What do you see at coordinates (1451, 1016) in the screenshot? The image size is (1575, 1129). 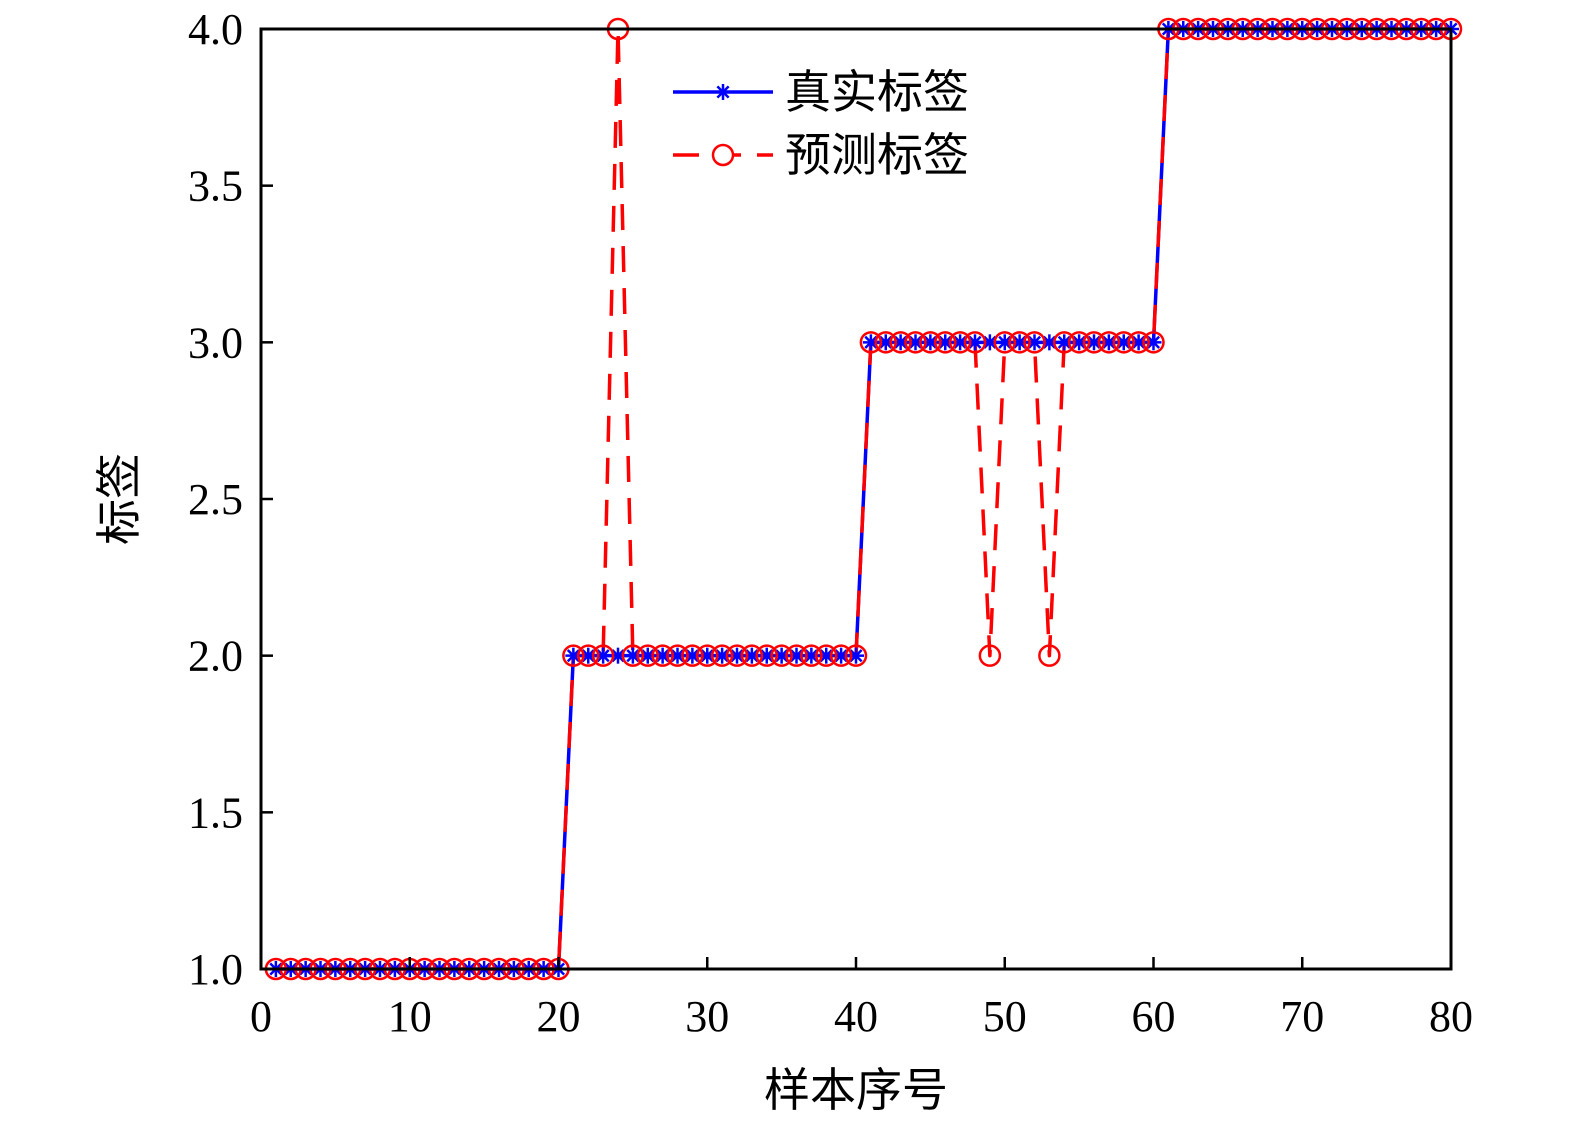 I see `x-tick-label: 80` at bounding box center [1451, 1016].